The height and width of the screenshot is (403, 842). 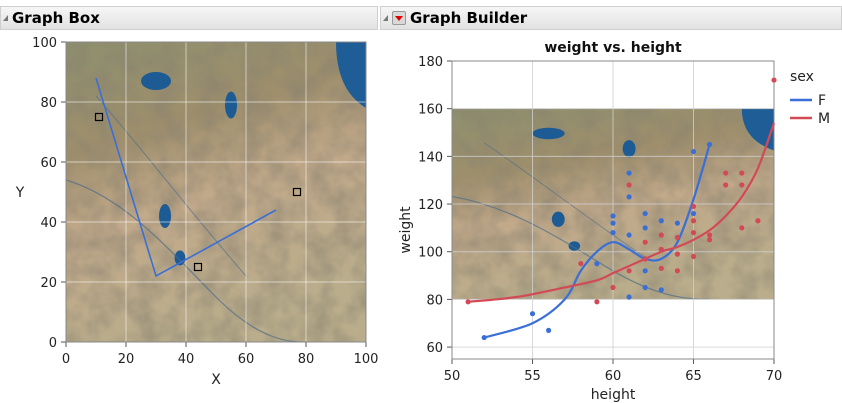 I want to click on x-axis-label: height, so click(x=613, y=395).